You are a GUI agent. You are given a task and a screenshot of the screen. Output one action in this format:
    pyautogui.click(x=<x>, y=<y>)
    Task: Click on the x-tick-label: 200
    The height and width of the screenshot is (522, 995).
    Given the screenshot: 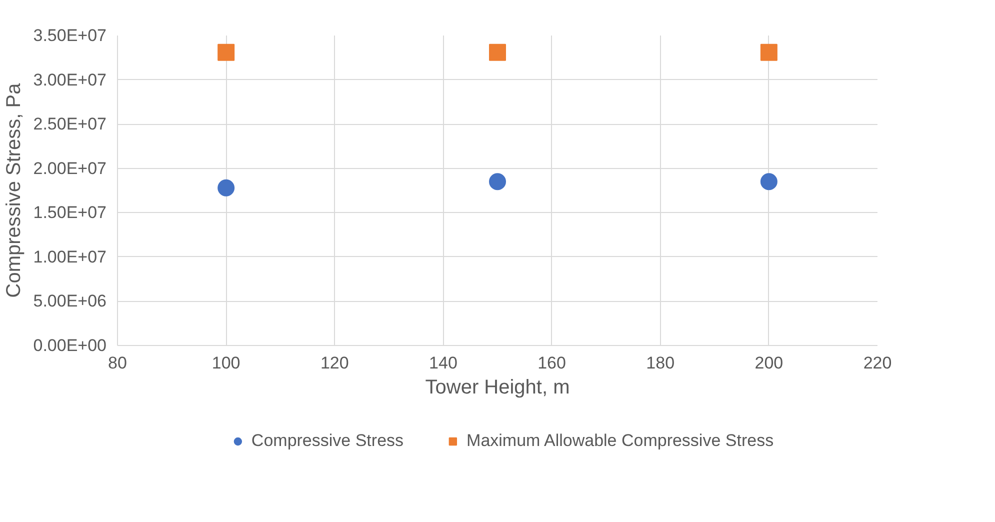 What is the action you would take?
    pyautogui.click(x=769, y=363)
    